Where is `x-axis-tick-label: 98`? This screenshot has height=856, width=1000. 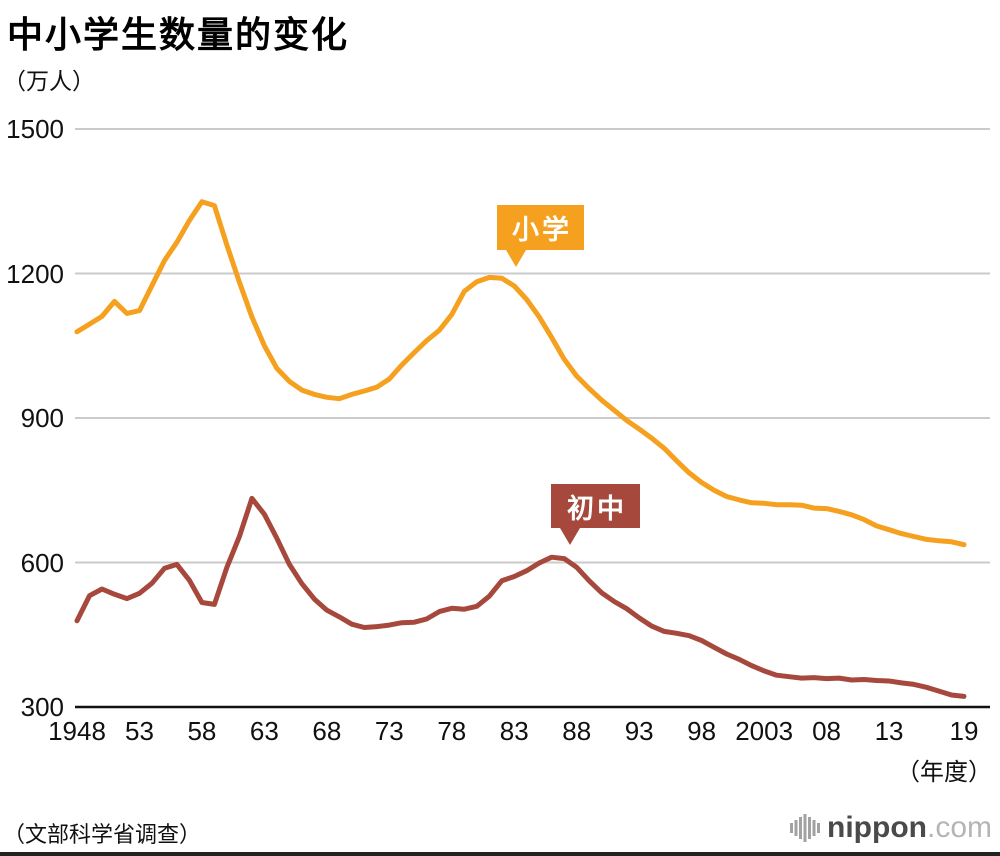
x-axis-tick-label: 98 is located at coordinates (702, 731).